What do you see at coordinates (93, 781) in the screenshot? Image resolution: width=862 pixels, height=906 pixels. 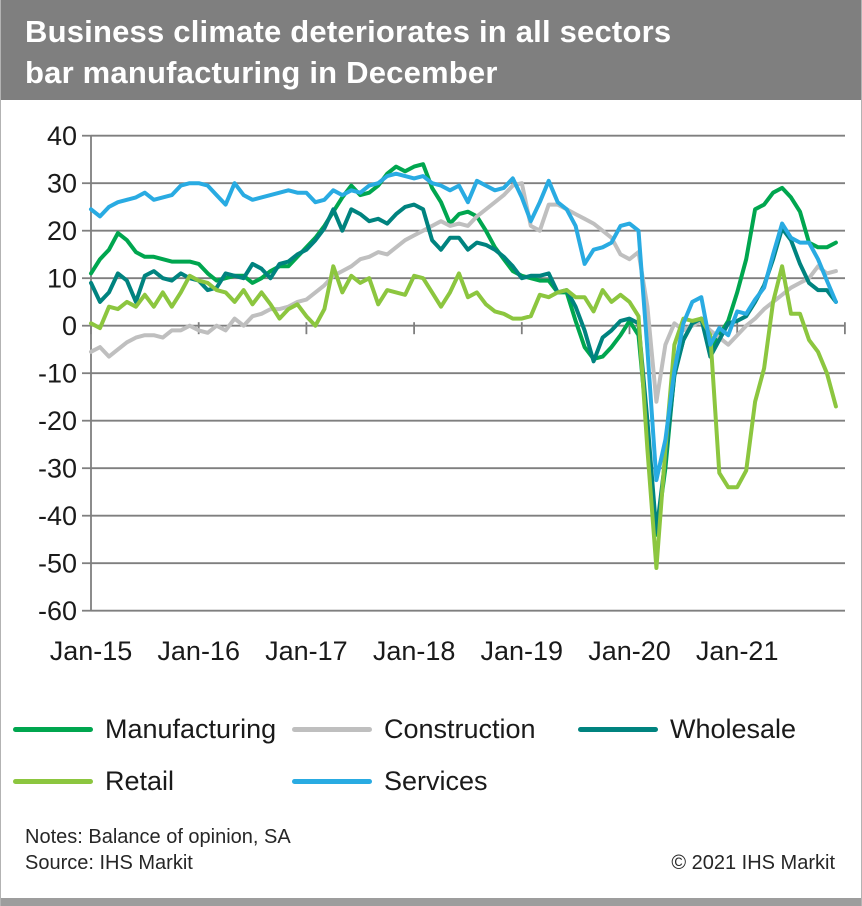 I see `legend-item-retail: Retail` at bounding box center [93, 781].